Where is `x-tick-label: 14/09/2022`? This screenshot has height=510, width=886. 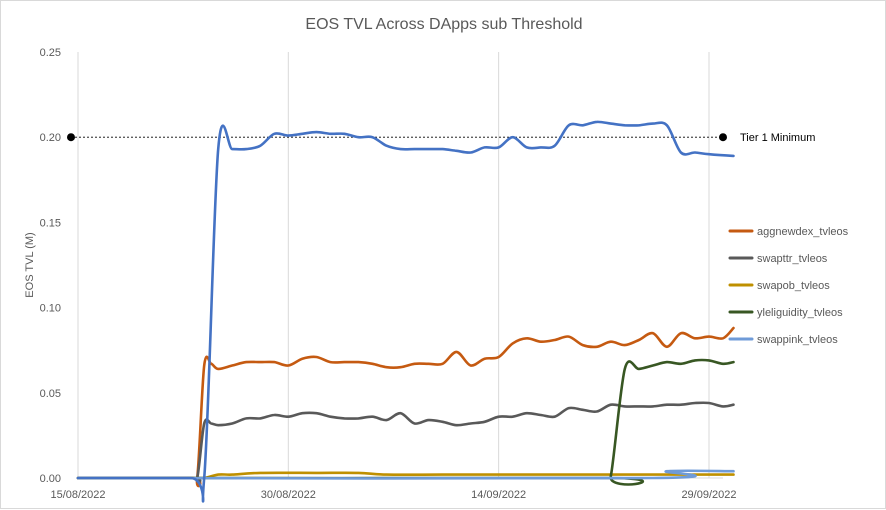
x-tick-label: 14/09/2022 is located at coordinates (498, 495).